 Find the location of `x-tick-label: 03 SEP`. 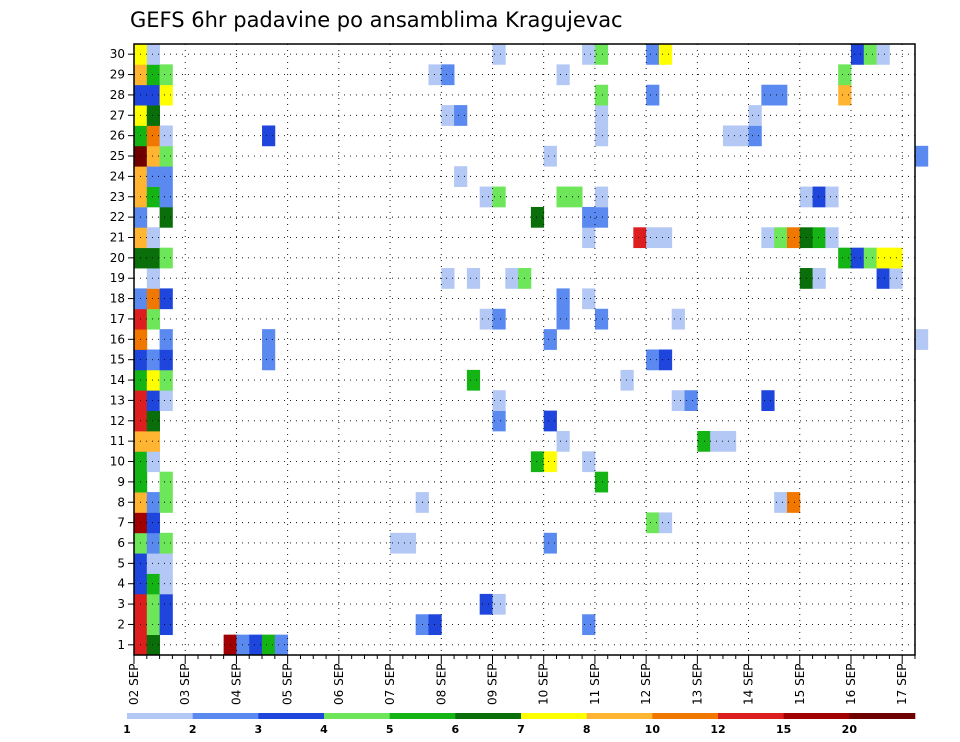

x-tick-label: 03 SEP is located at coordinates (185, 684).